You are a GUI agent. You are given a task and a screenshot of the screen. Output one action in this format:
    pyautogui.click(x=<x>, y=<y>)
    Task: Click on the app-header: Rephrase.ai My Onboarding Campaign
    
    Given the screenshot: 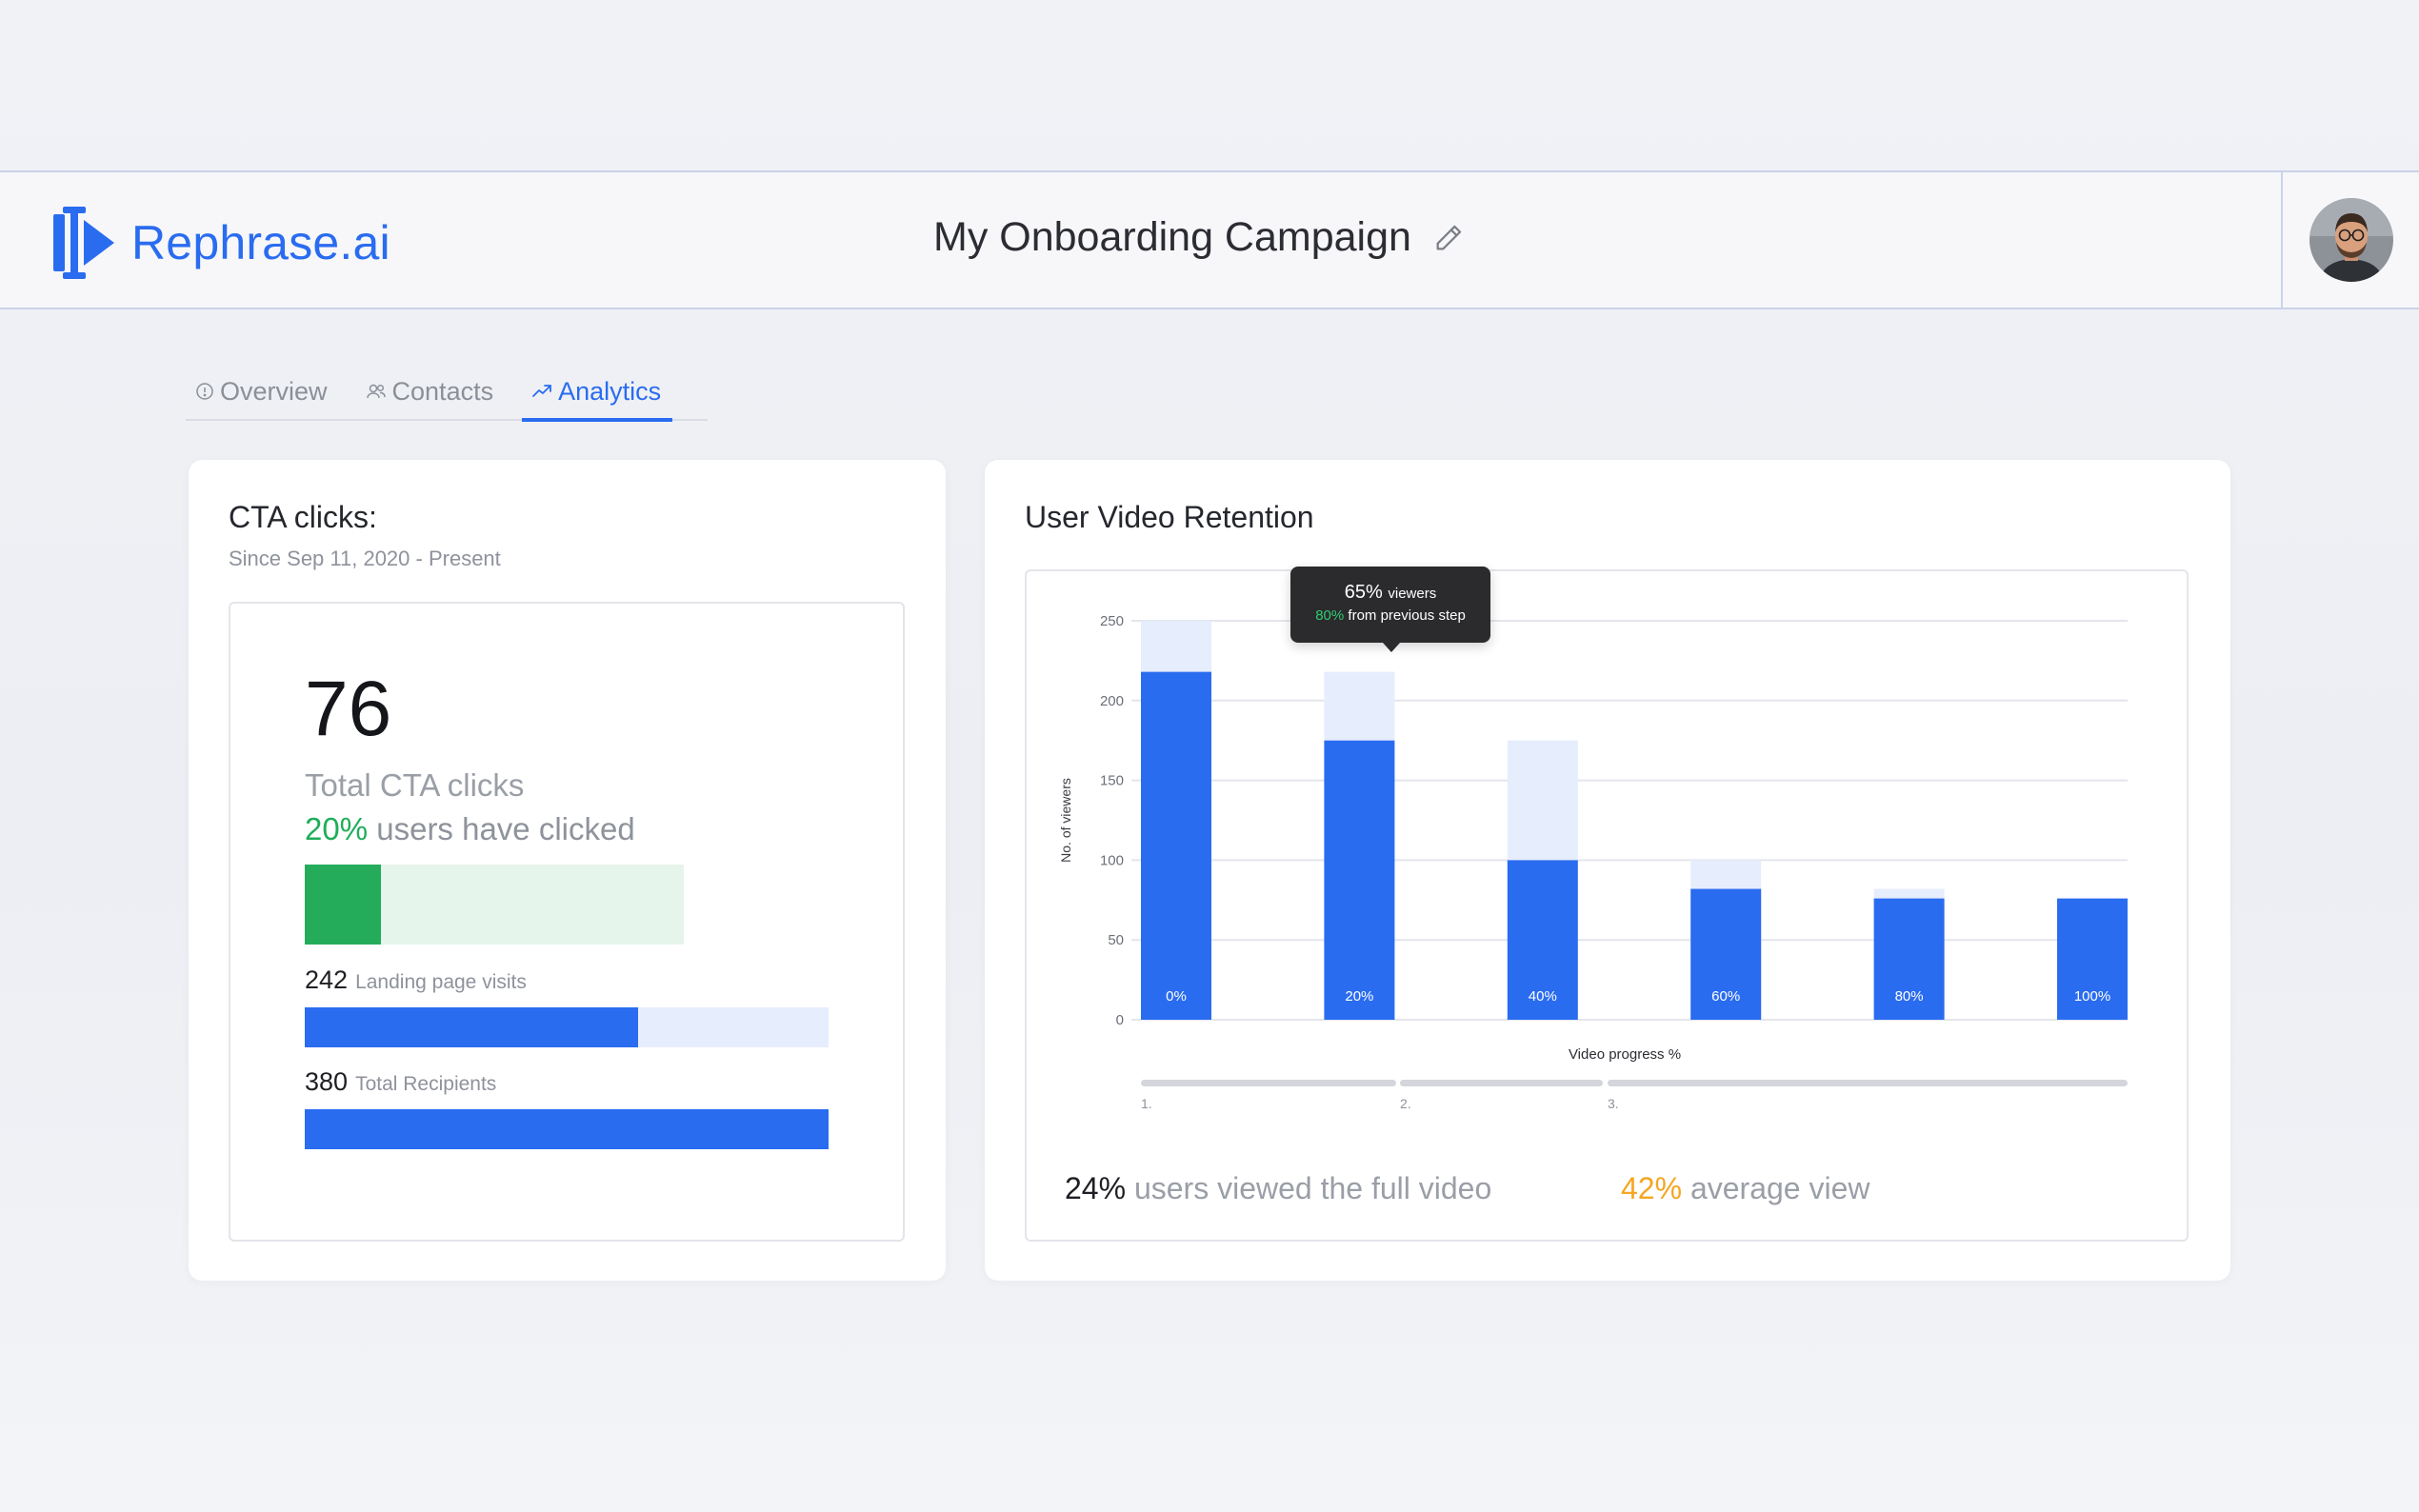 What is the action you would take?
    pyautogui.click(x=1209, y=239)
    